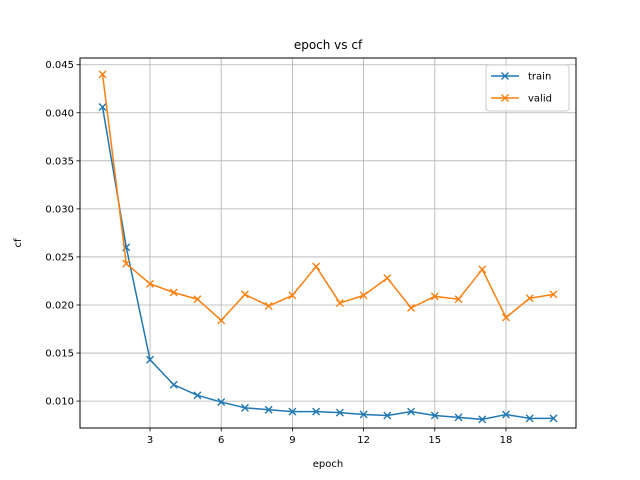 This screenshot has width=640, height=480. Describe the element at coordinates (59, 354) in the screenshot. I see `y-tick-label: 0.015` at that location.